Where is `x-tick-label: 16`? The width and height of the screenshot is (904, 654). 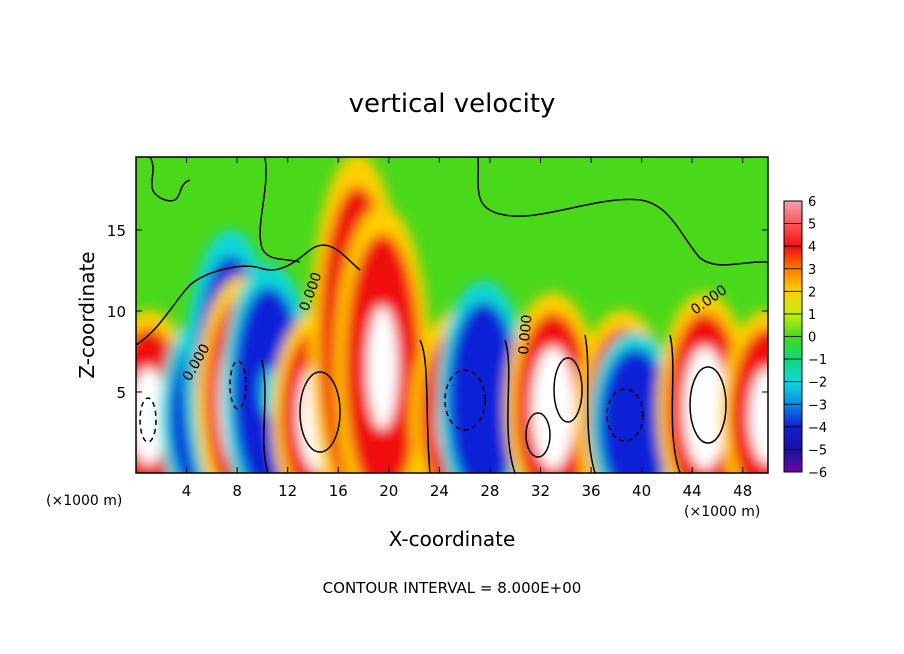 x-tick-label: 16 is located at coordinates (338, 491).